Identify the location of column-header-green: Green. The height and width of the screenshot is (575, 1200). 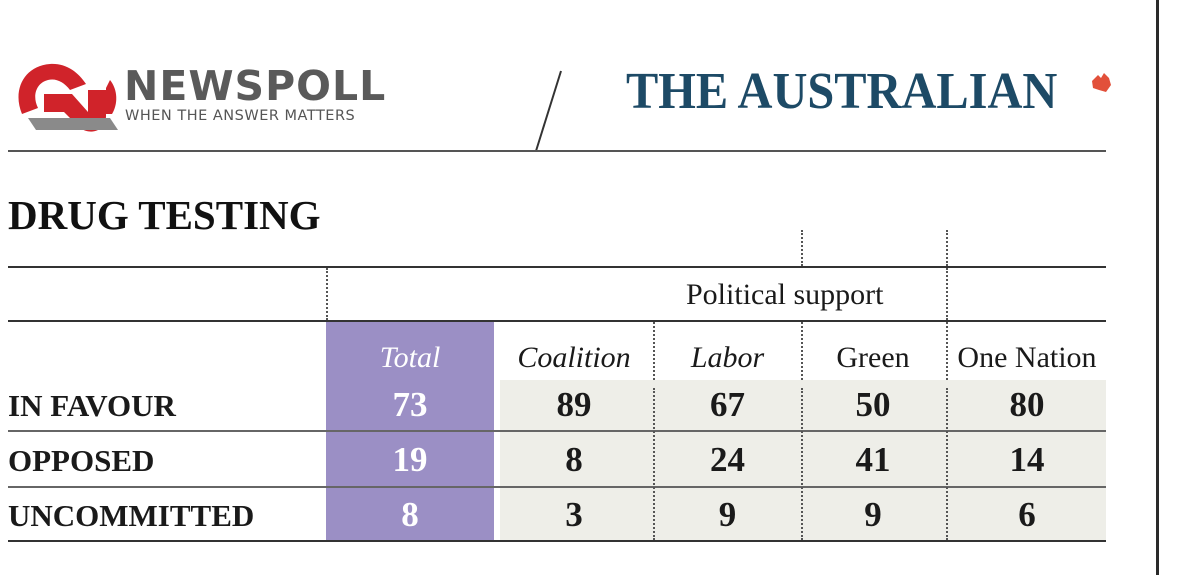
(873, 357).